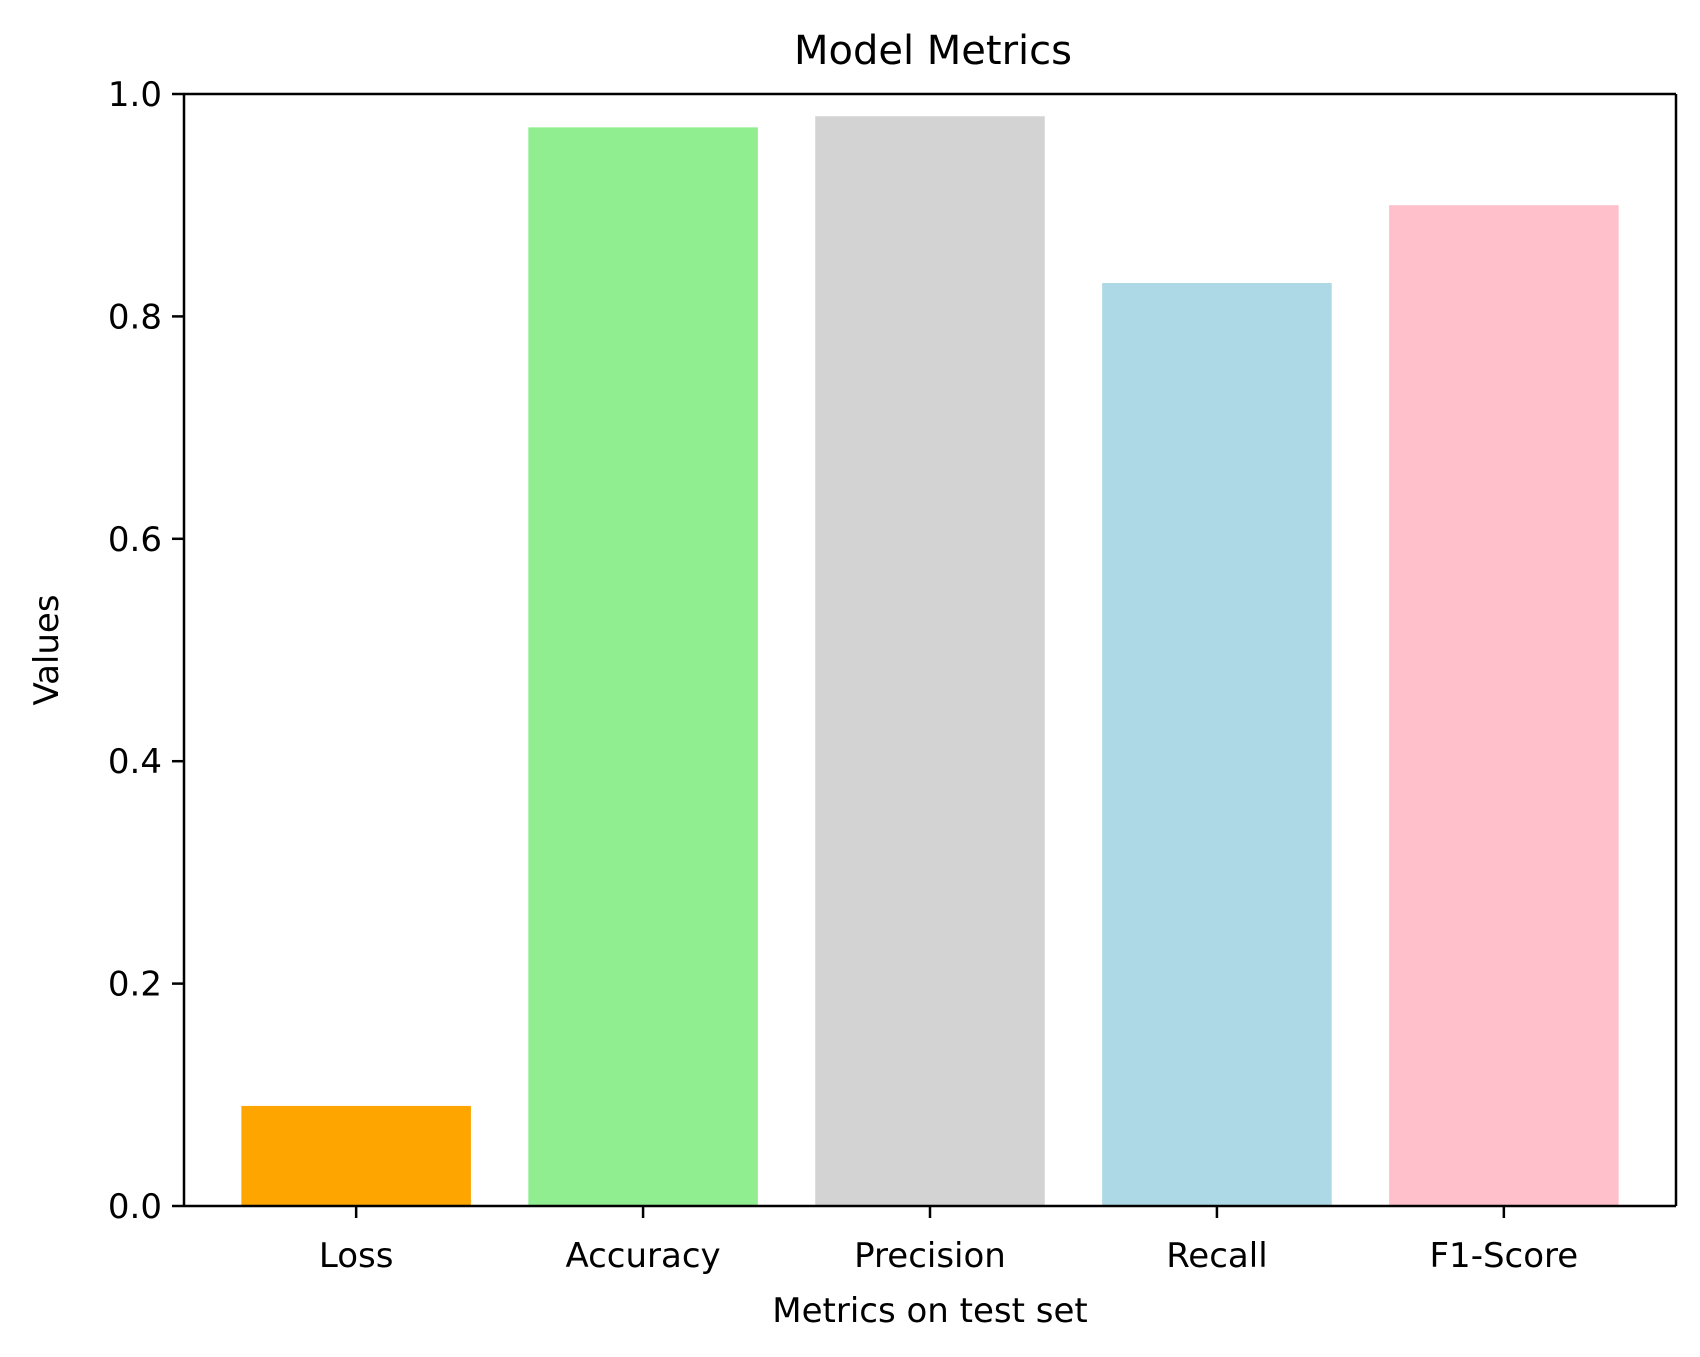 Image resolution: width=1700 pixels, height=1357 pixels. I want to click on x-tick-label: Accuracy, so click(642, 1256).